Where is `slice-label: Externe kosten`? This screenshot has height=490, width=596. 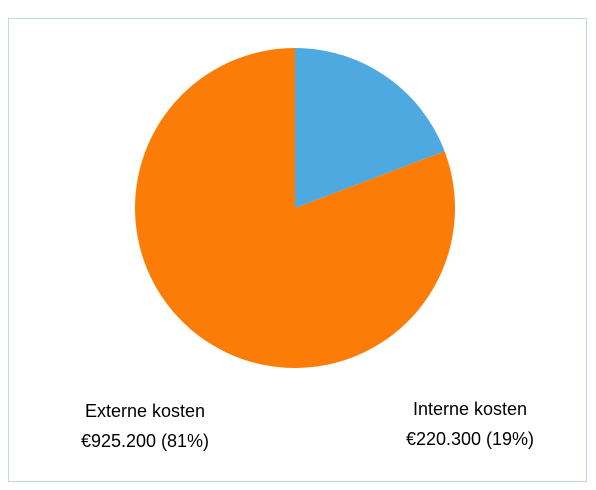 slice-label: Externe kosten is located at coordinates (145, 411).